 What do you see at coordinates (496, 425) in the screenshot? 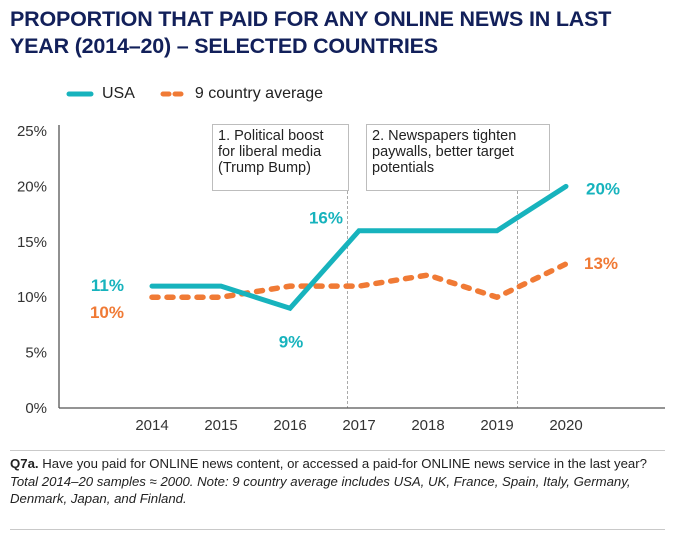
I see `x-tick-label: 2019` at bounding box center [496, 425].